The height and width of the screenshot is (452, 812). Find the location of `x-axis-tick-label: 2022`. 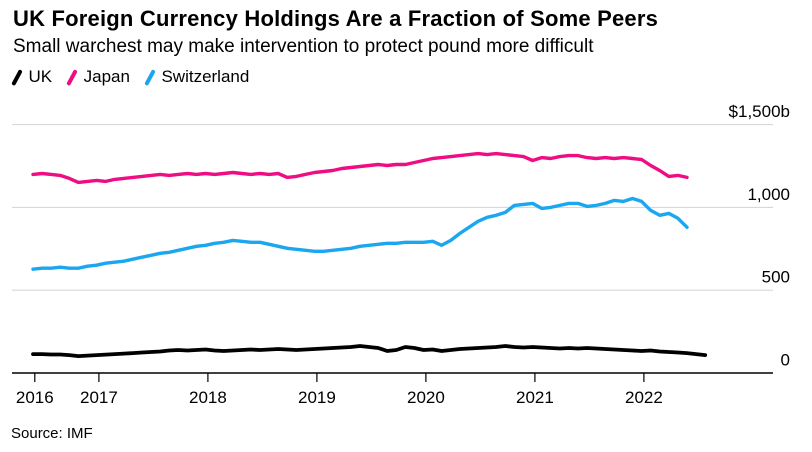

x-axis-tick-label: 2022 is located at coordinates (644, 397).